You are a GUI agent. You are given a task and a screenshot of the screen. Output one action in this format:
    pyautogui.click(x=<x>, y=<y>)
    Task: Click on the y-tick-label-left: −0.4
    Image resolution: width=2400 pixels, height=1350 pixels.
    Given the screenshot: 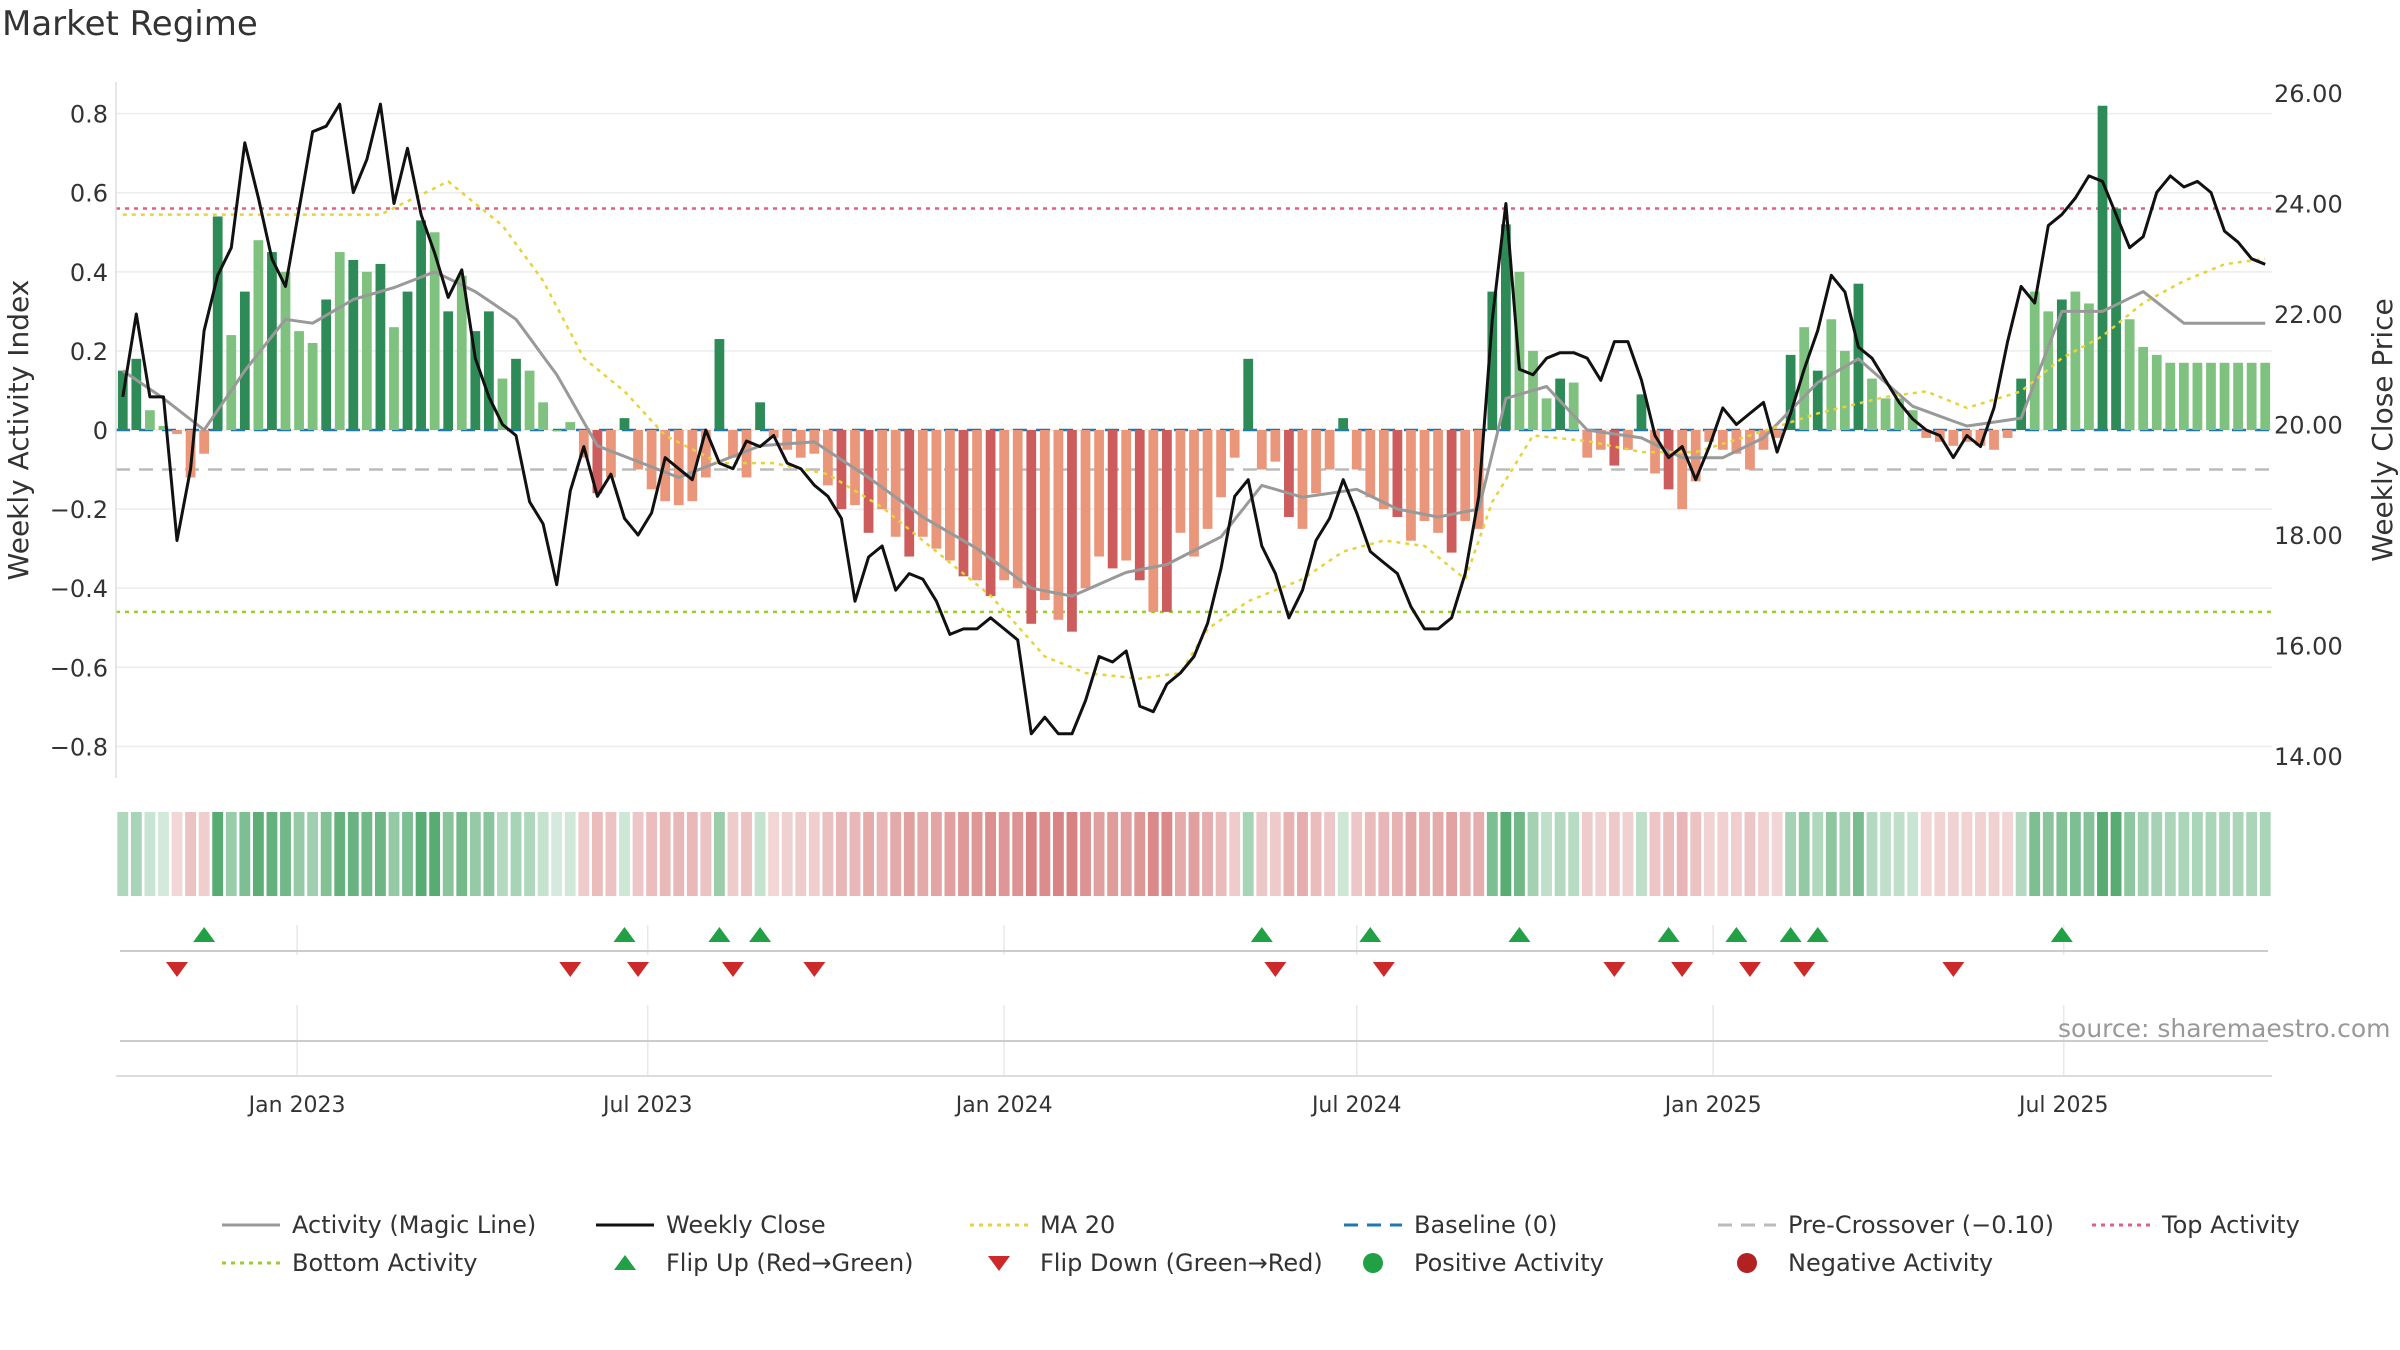 What is the action you would take?
    pyautogui.click(x=79, y=589)
    